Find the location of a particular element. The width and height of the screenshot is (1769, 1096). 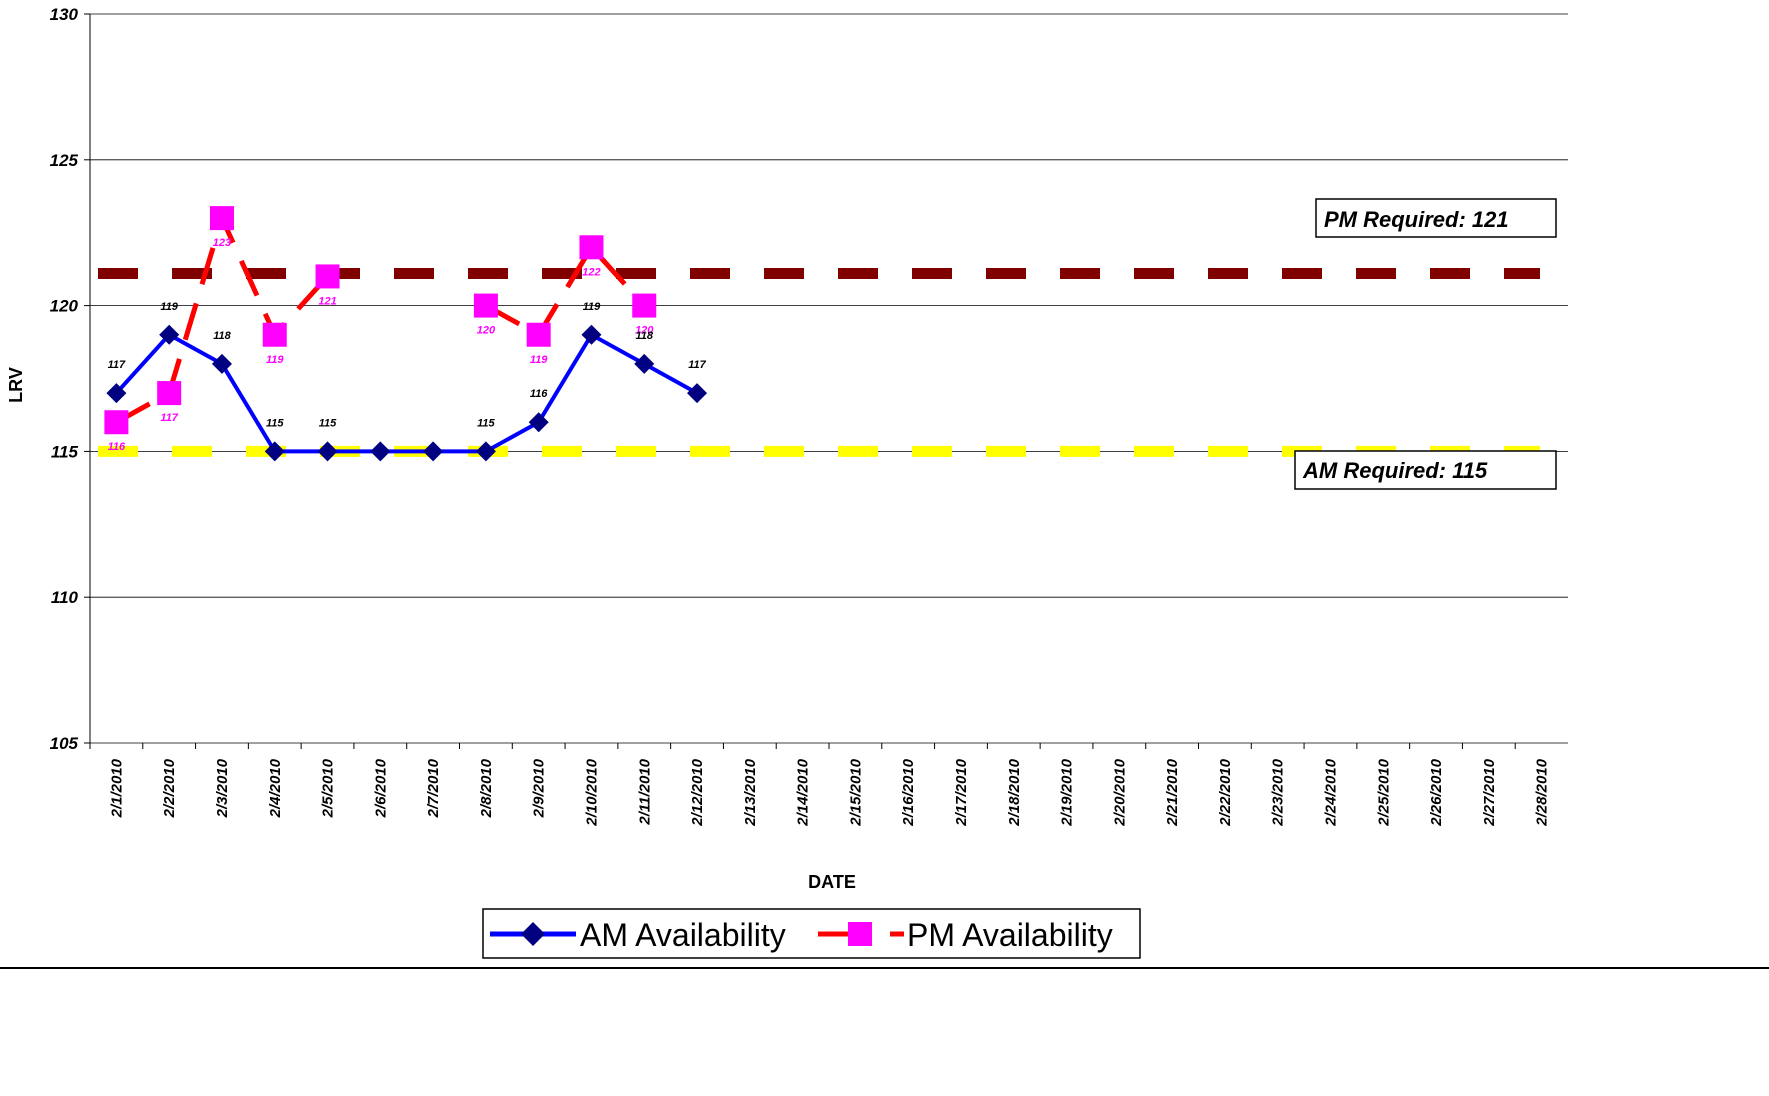

legend-box is located at coordinates (811, 933).